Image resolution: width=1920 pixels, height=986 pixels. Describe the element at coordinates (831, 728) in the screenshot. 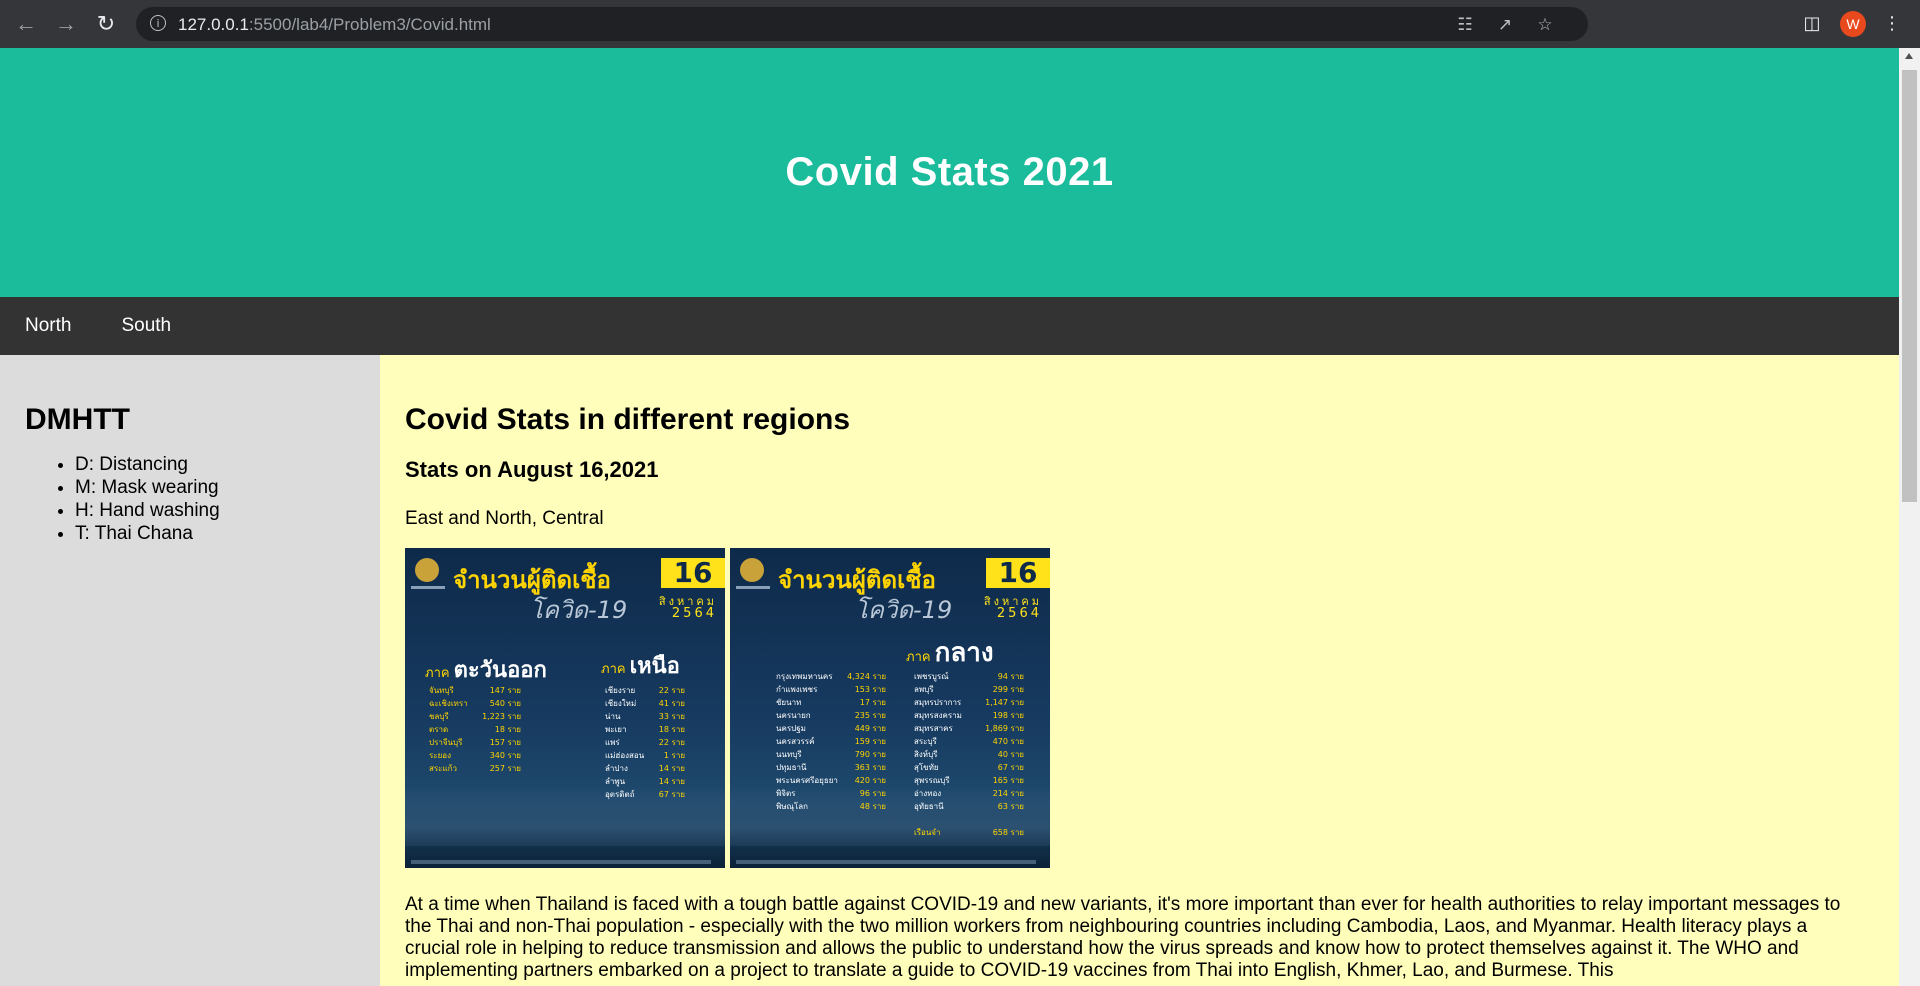

I see `province-row: นครปฐม 449 ราย` at that location.